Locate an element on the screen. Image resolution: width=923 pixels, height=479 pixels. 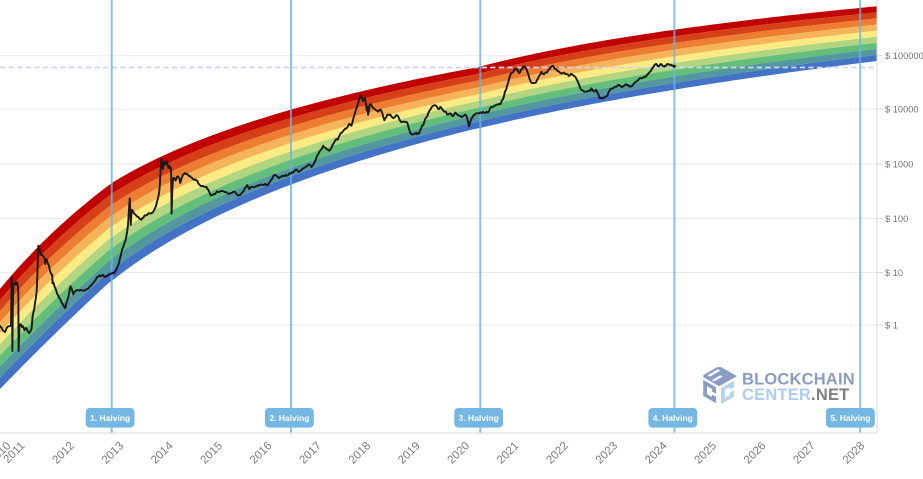
svg-text: 5. Halving is located at coordinates (850, 418).